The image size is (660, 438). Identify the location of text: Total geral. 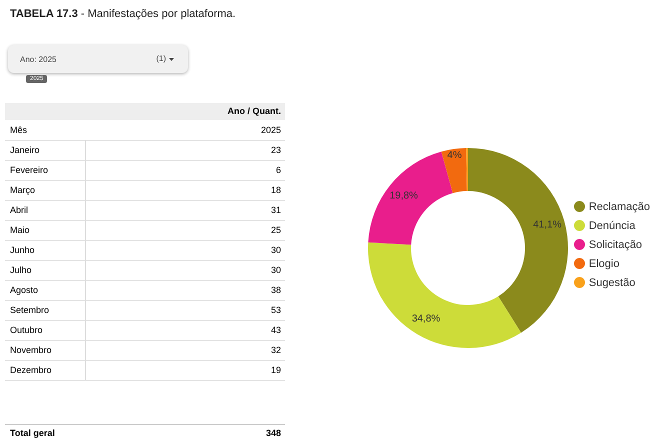
(32, 433).